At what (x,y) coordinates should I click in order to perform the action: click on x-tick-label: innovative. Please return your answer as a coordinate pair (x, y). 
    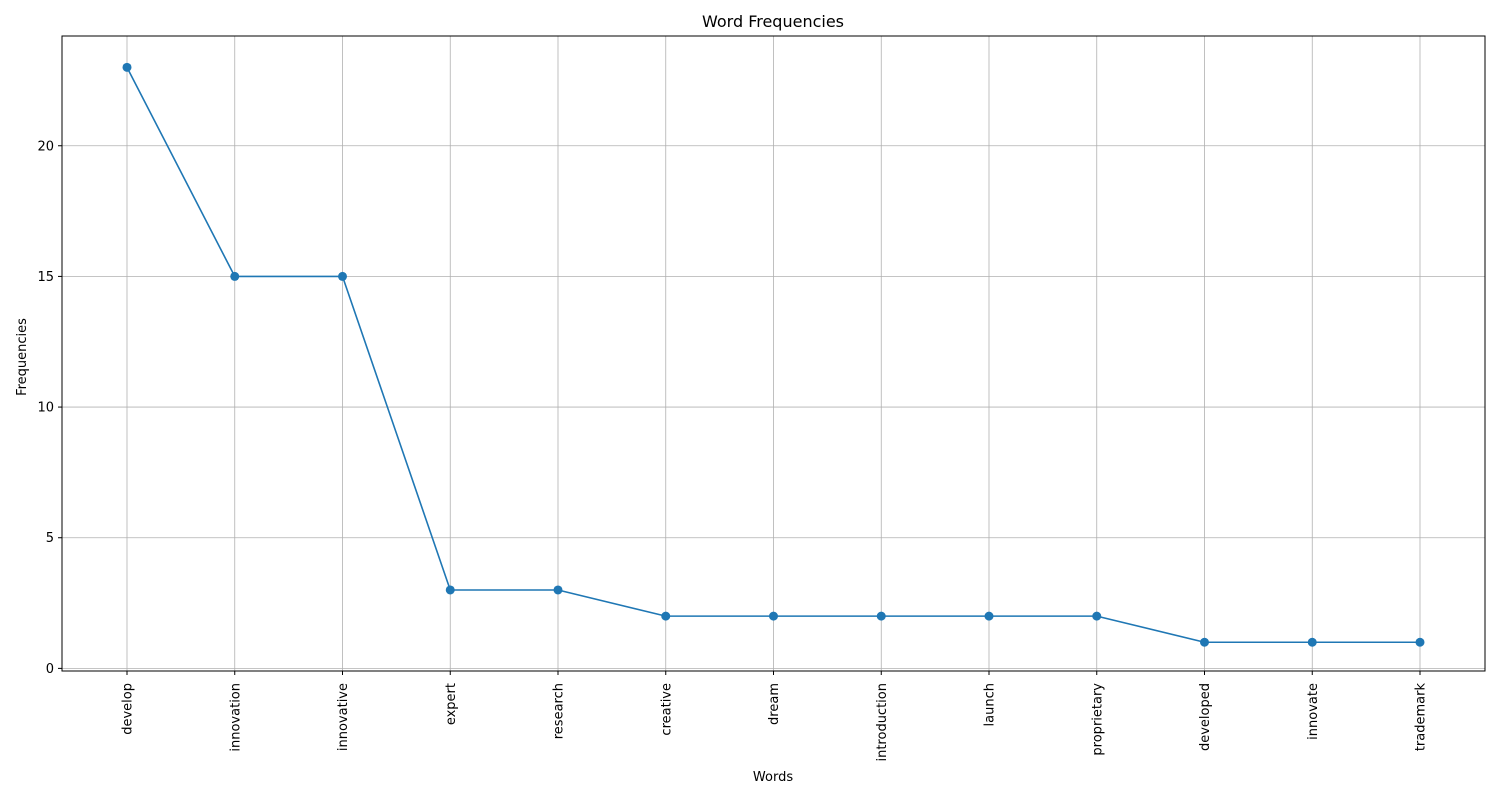
    Looking at the image, I should click on (343, 717).